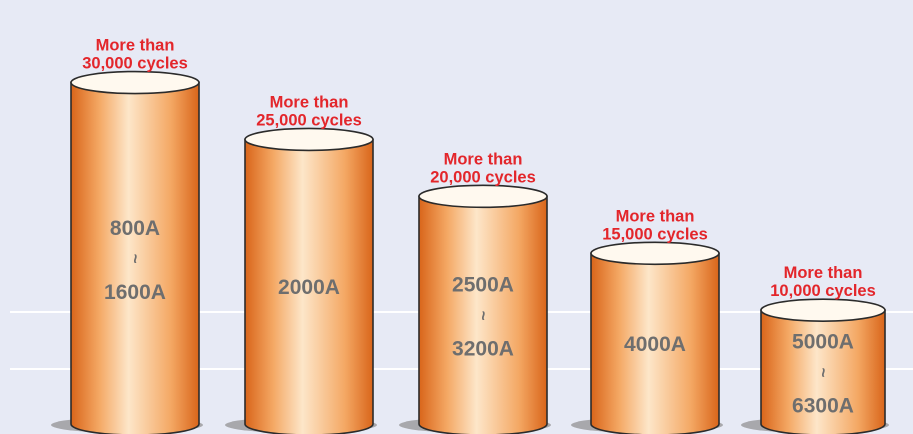 This screenshot has width=913, height=434. Describe the element at coordinates (823, 291) in the screenshot. I see `cycles-label-line2: 10,000 cycles` at that location.